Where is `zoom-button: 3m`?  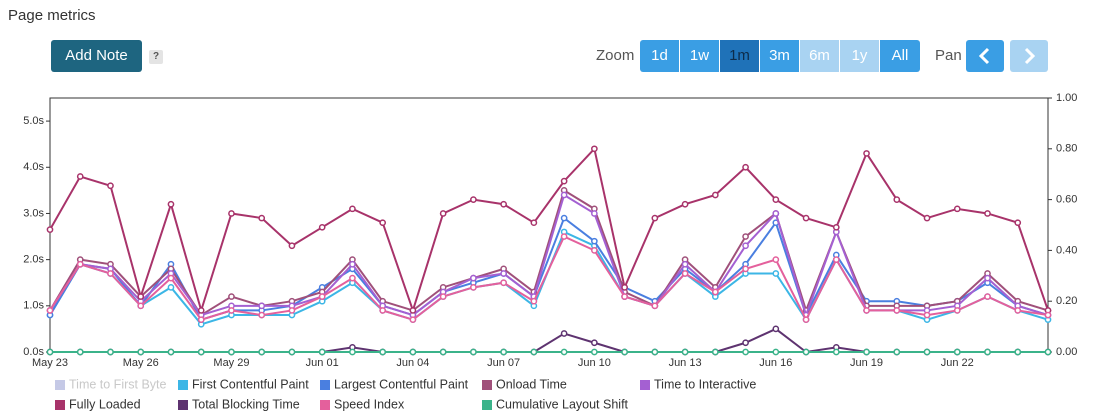 zoom-button: 3m is located at coordinates (780, 56).